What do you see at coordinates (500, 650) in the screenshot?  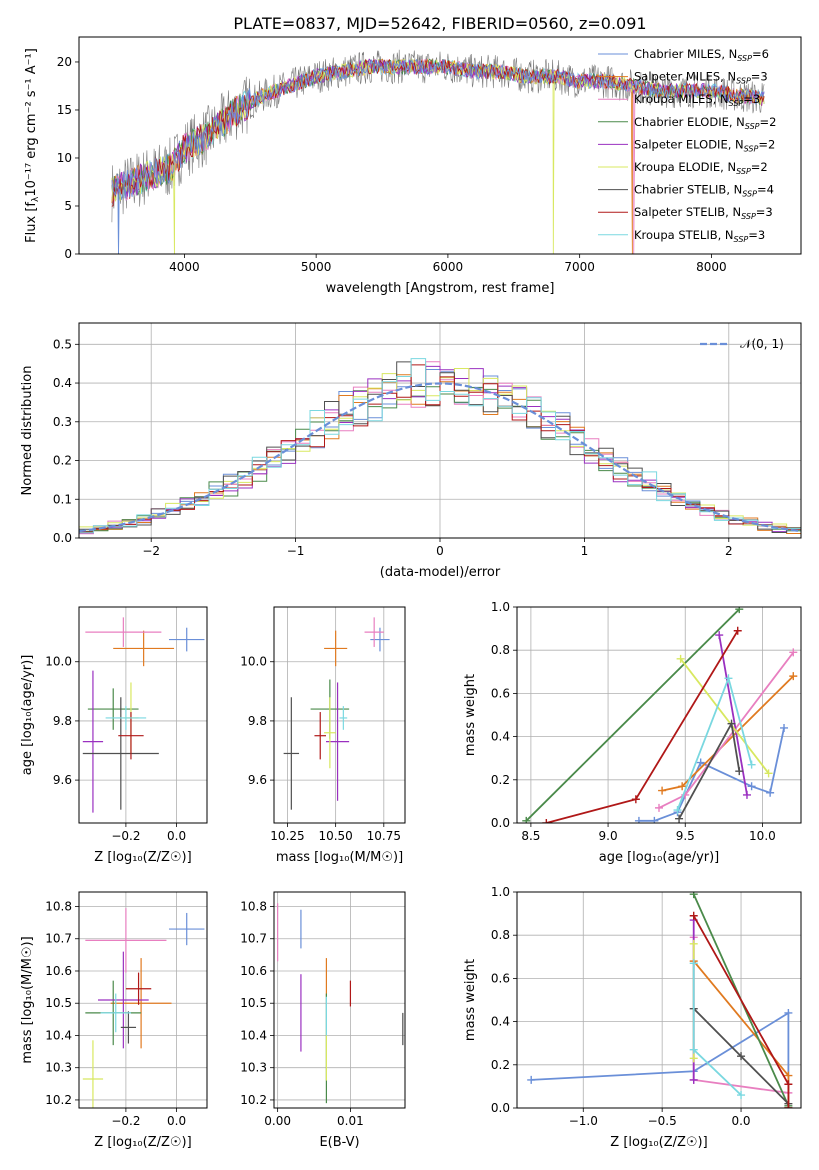 I see `y-tick-label: 0.8` at bounding box center [500, 650].